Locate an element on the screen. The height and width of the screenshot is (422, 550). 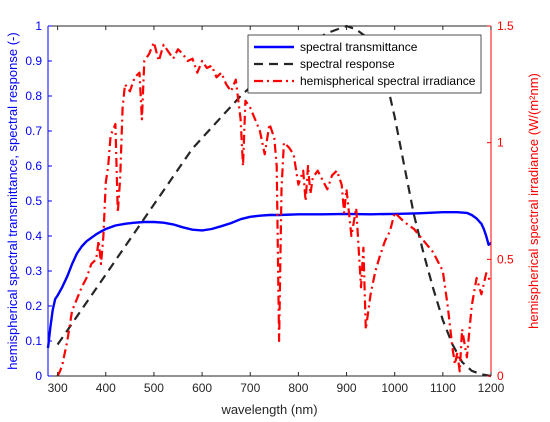
x-tick-label: 800 is located at coordinates (298, 388).